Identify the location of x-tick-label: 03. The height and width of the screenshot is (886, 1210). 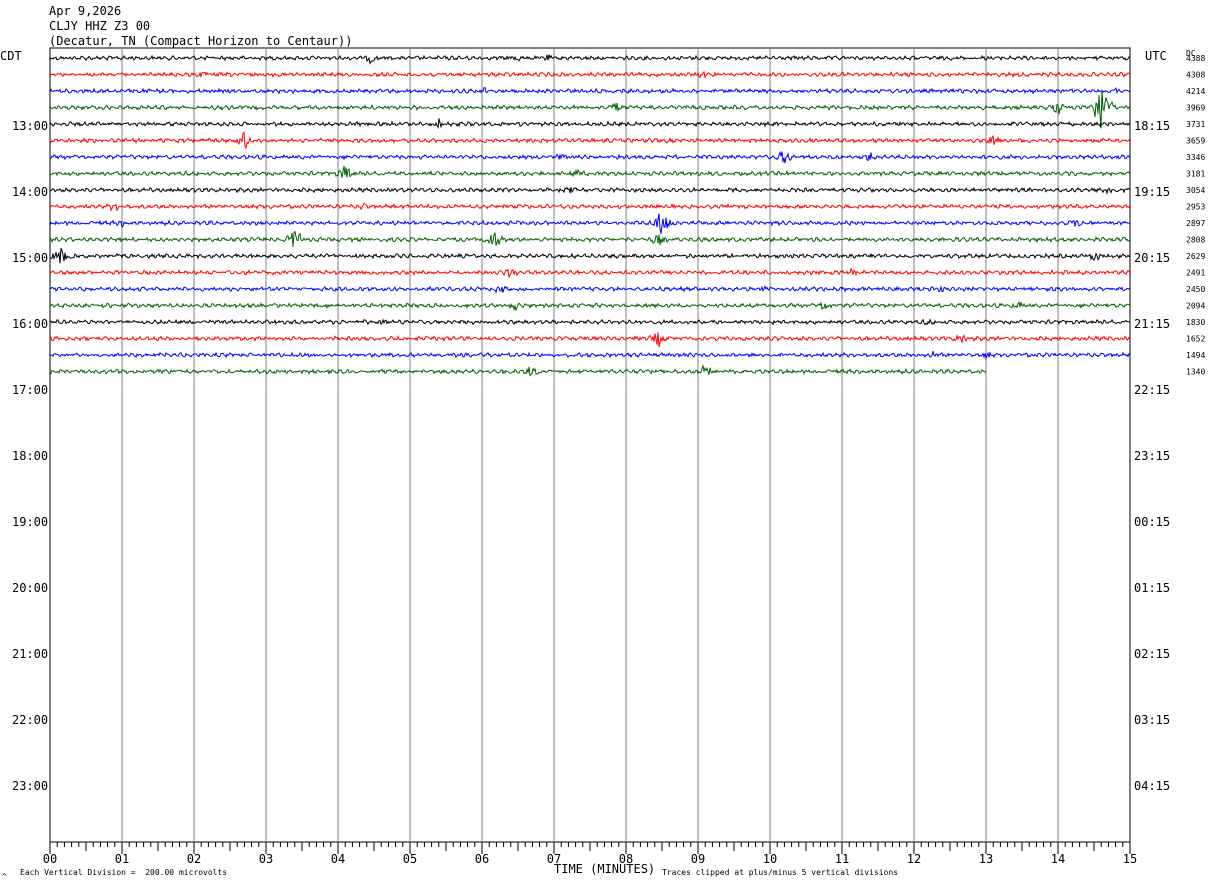
(266, 859).